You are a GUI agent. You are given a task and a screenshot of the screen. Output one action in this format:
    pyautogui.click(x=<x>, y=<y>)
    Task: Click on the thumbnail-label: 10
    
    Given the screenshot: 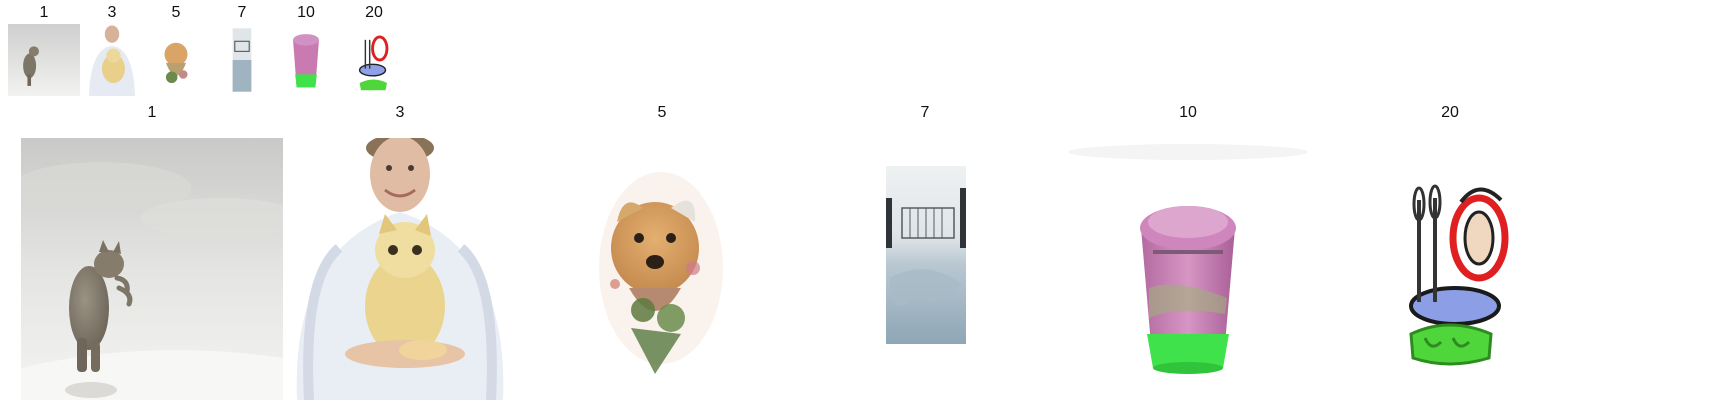 What is the action you would take?
    pyautogui.click(x=306, y=12)
    